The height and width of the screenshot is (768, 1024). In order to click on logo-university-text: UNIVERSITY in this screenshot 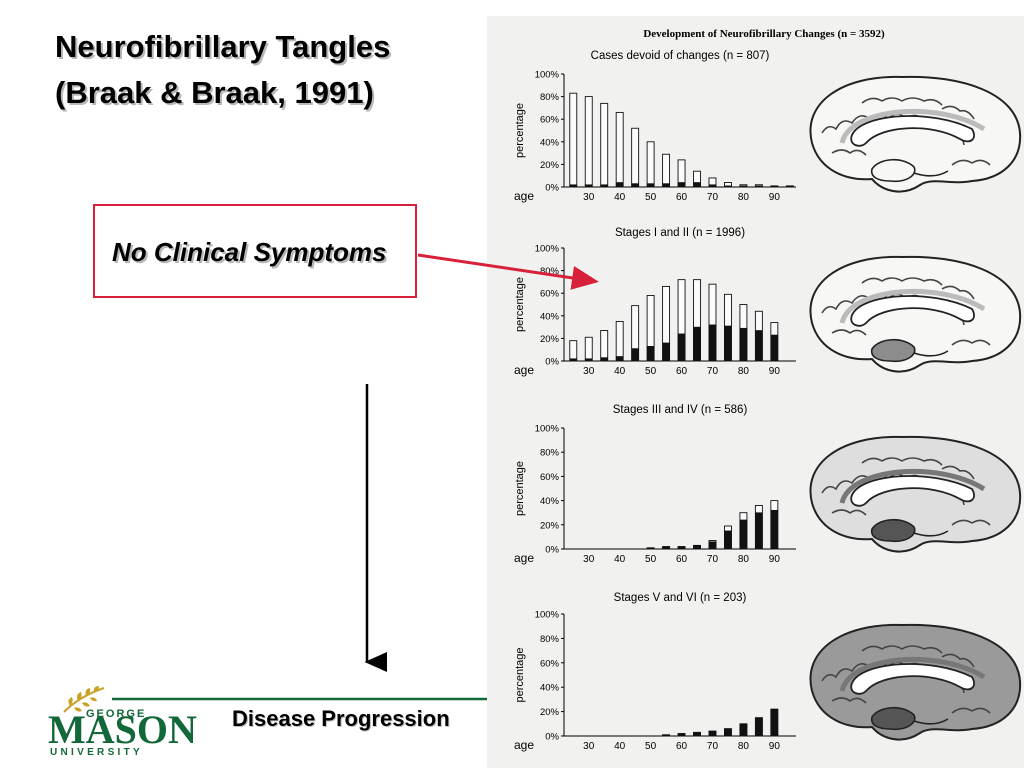, I will do `click(97, 752)`.